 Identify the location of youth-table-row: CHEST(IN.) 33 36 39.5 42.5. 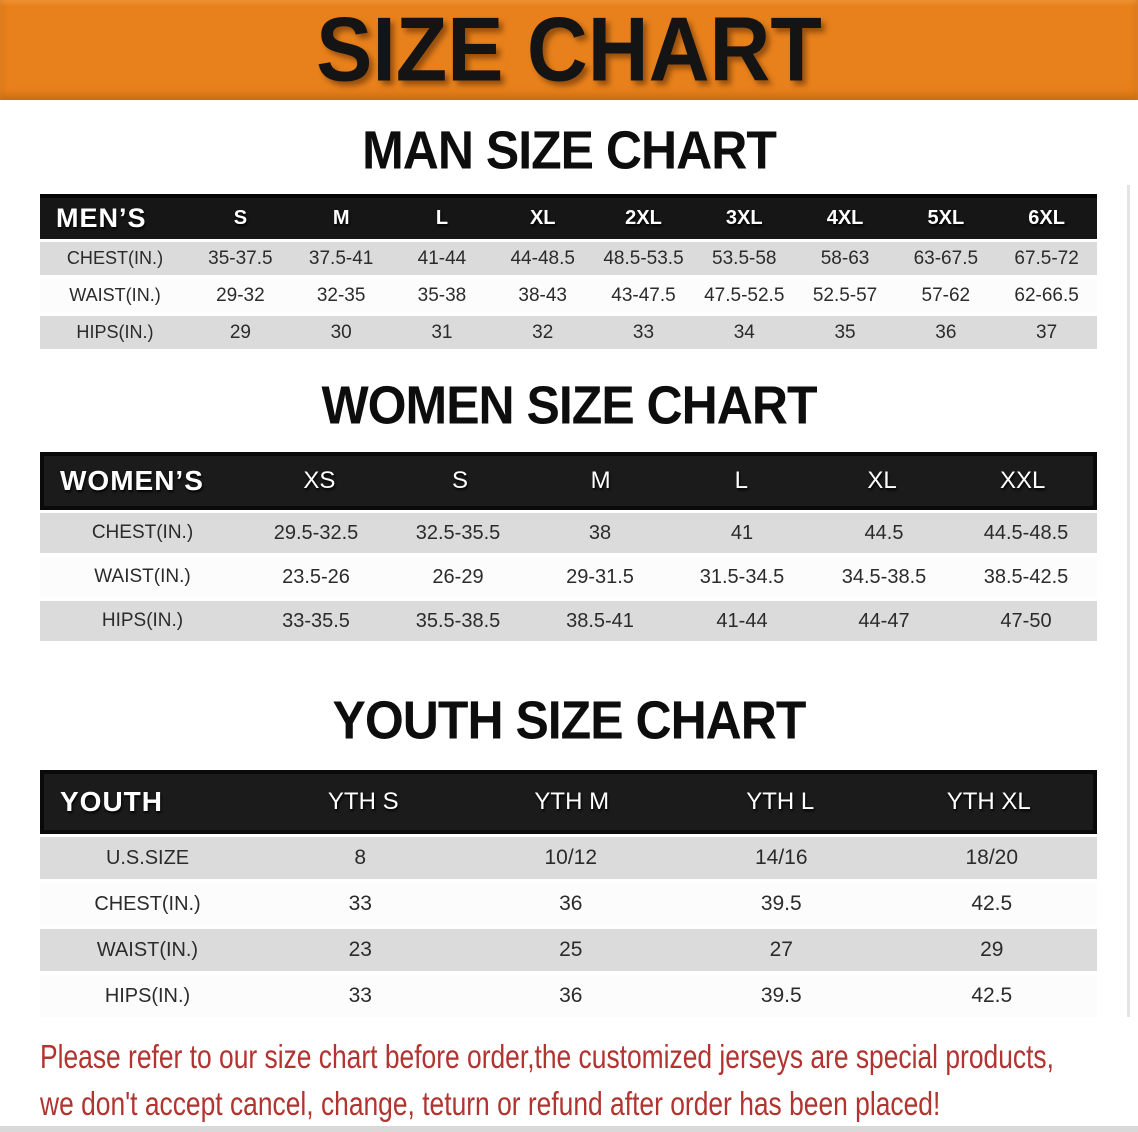
(568, 904).